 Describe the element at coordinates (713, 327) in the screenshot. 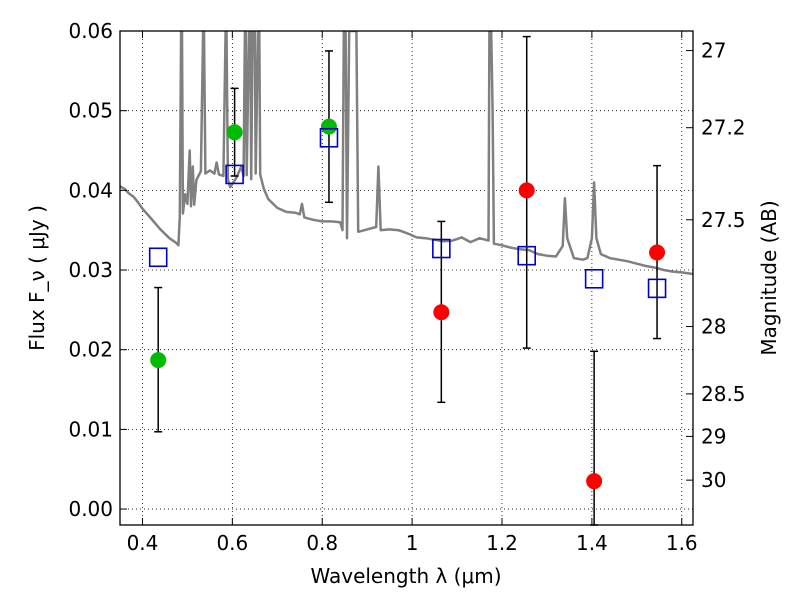

I see `right-tick-label: 28` at that location.